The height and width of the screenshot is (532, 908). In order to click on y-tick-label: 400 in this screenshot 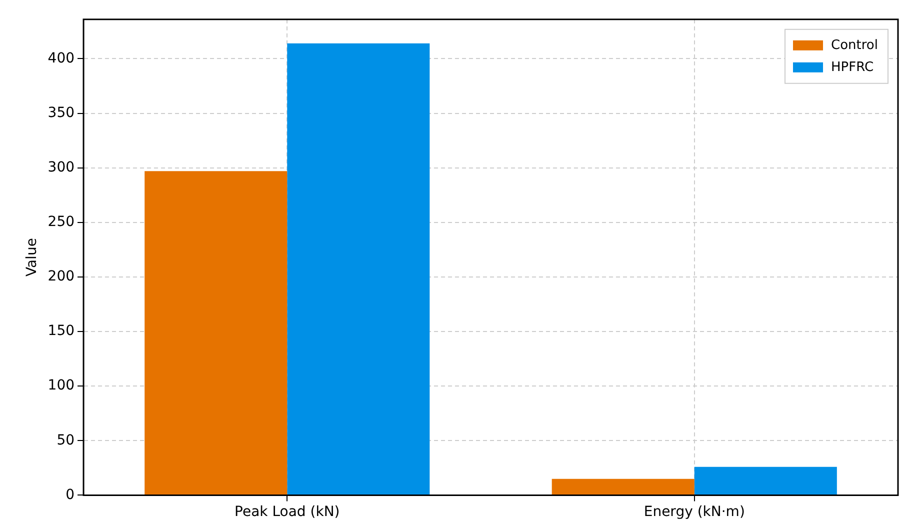, I will do `click(61, 58)`.